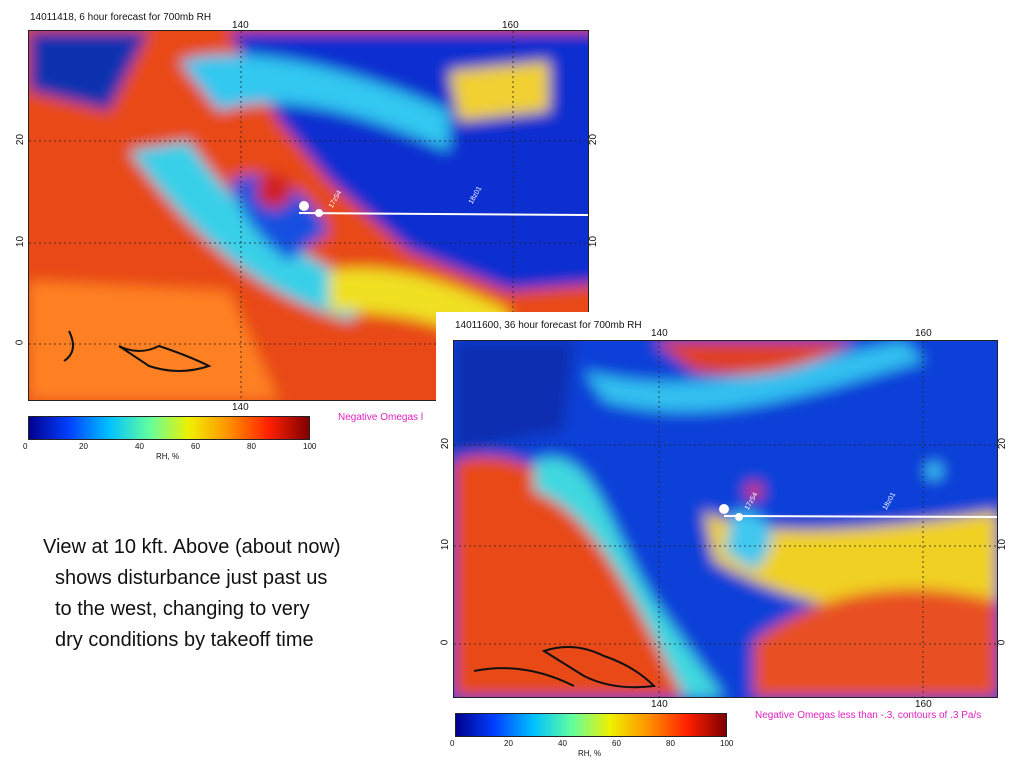 The image size is (1024, 768). Describe the element at coordinates (381, 417) in the screenshot. I see `note: Negative Omegas l` at that location.